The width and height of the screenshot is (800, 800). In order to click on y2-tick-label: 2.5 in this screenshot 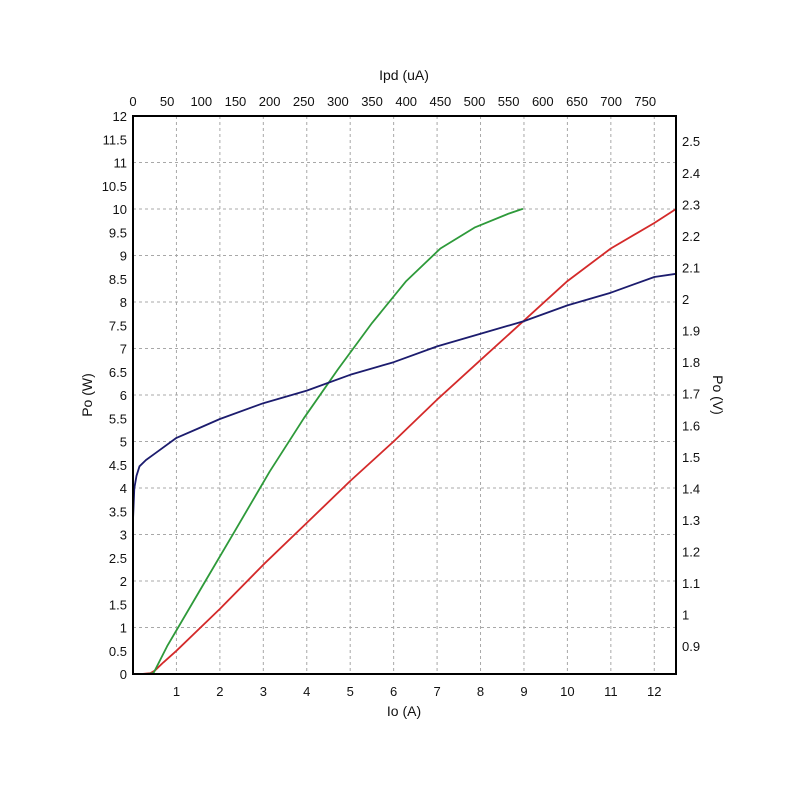, I will do `click(691, 141)`.